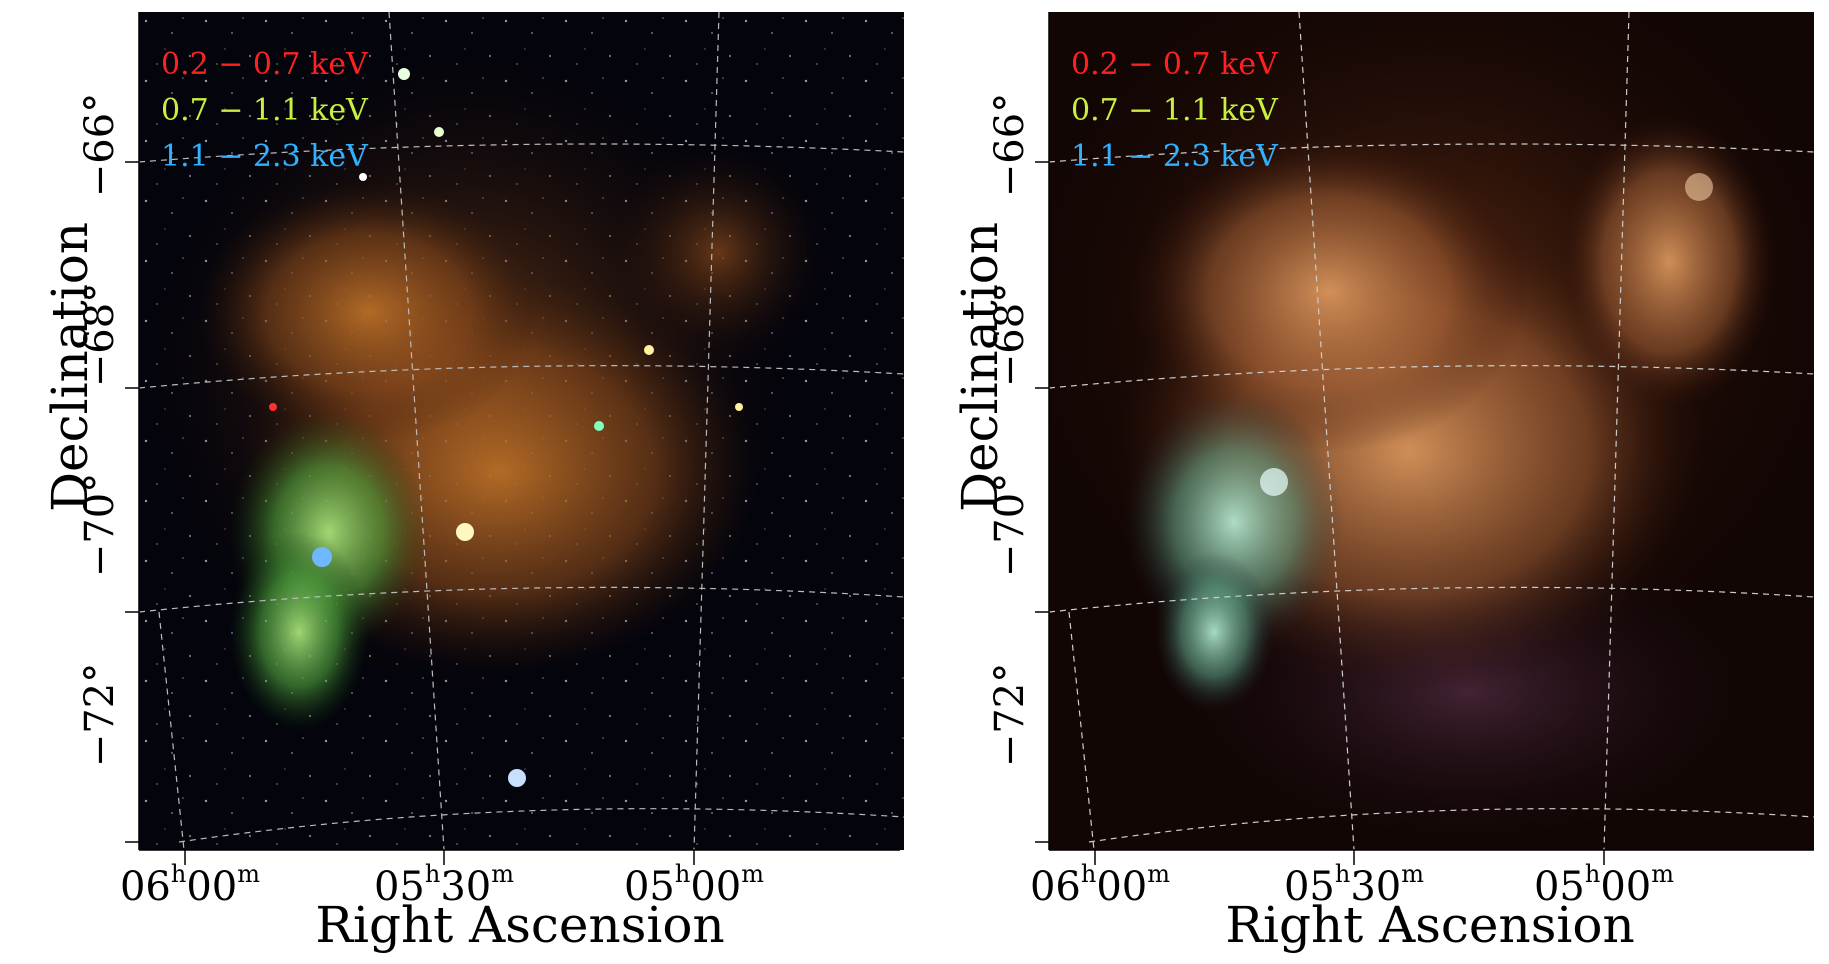 Image resolution: width=1829 pixels, height=964 pixels. Describe the element at coordinates (100, 145) in the screenshot. I see `ytick-66: −66°` at that location.